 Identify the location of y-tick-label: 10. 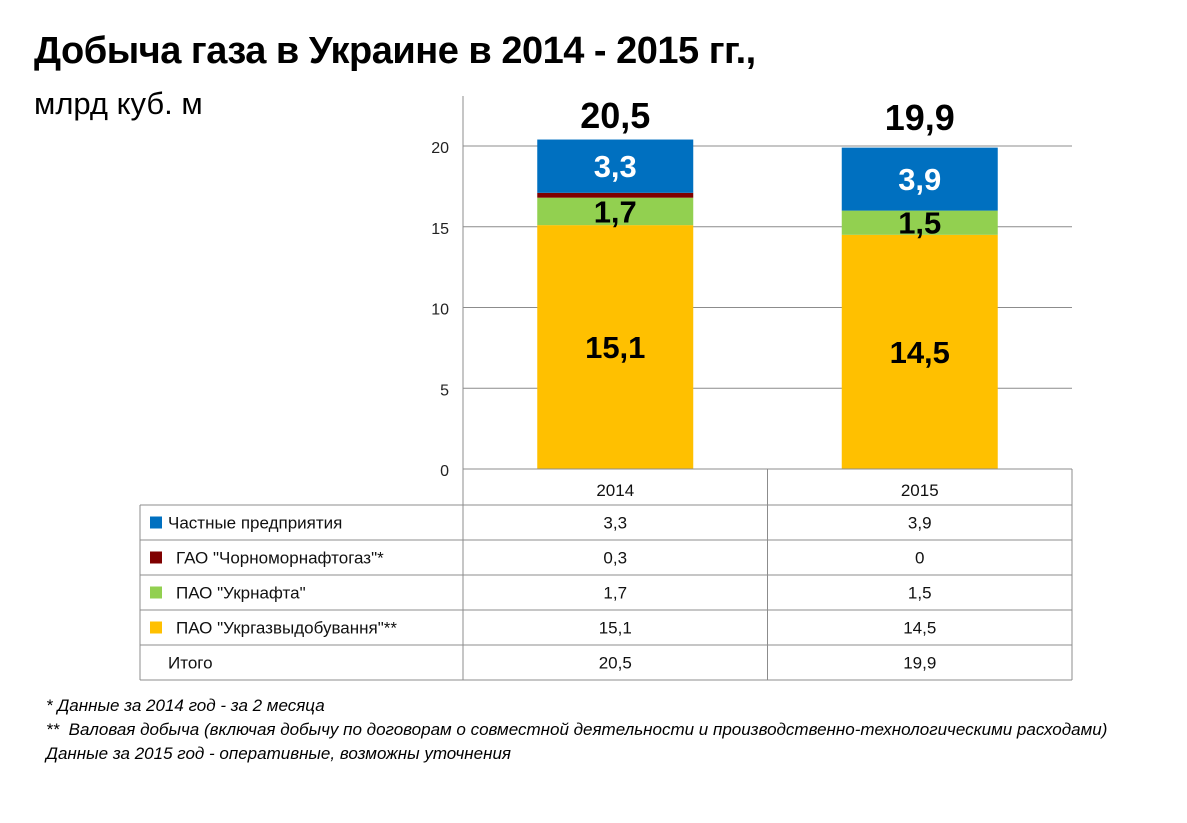
(440, 310).